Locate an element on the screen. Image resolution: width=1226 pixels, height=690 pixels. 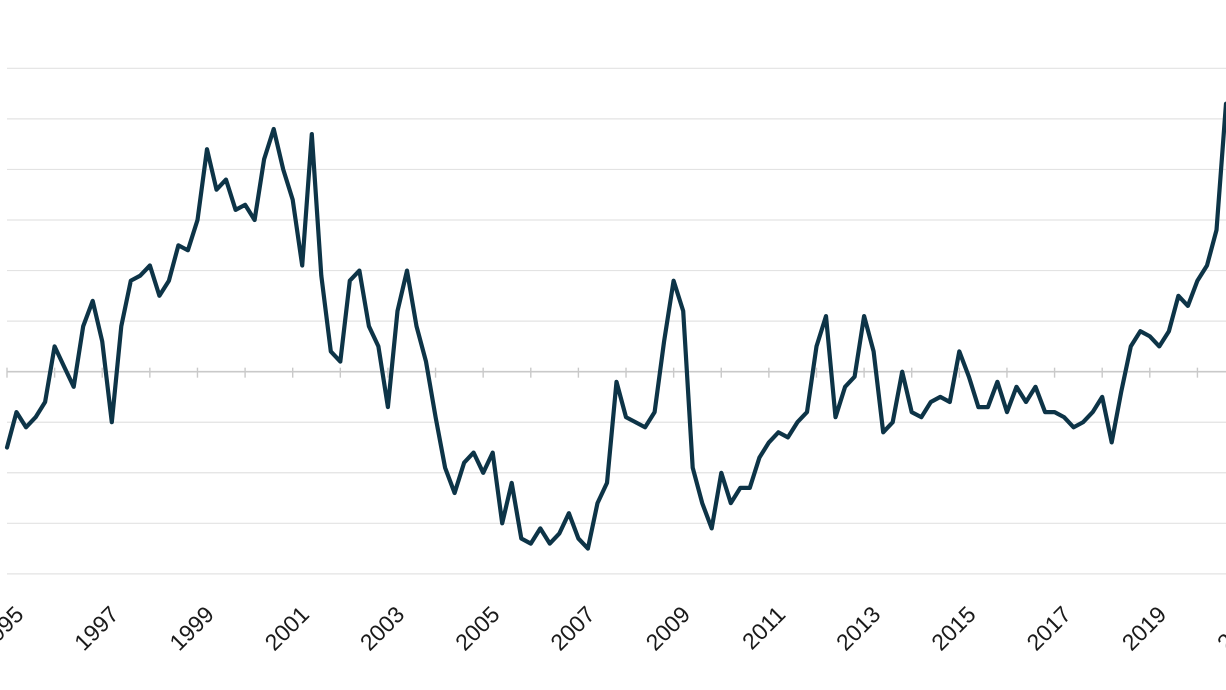
x-axis-ticks is located at coordinates (602, 372).